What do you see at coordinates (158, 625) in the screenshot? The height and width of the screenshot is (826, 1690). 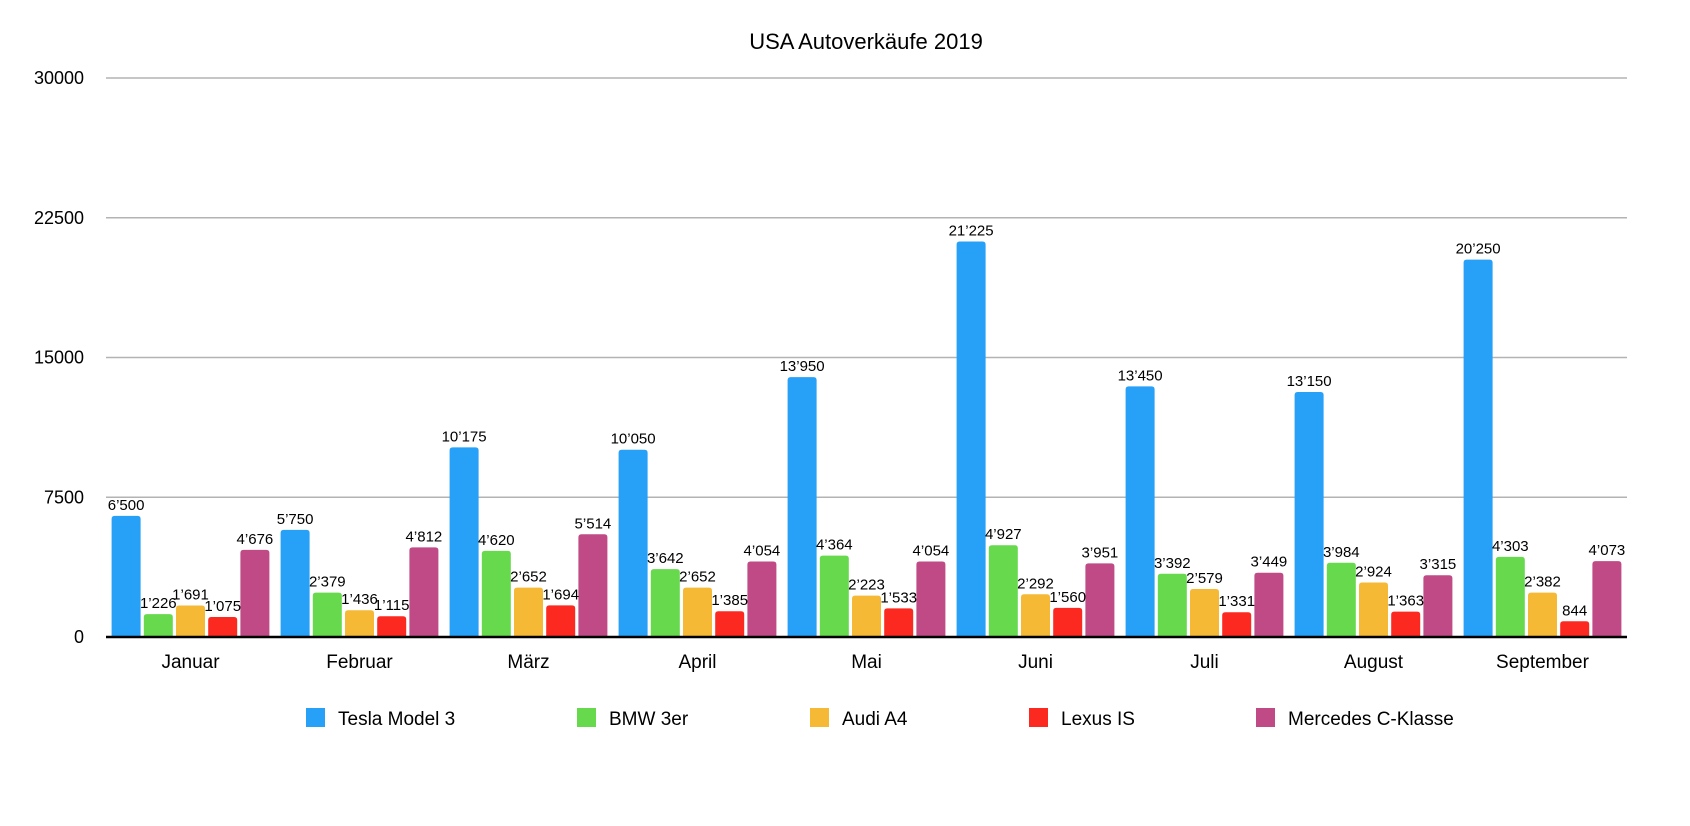 I see `bar-bmw-3er-januar` at bounding box center [158, 625].